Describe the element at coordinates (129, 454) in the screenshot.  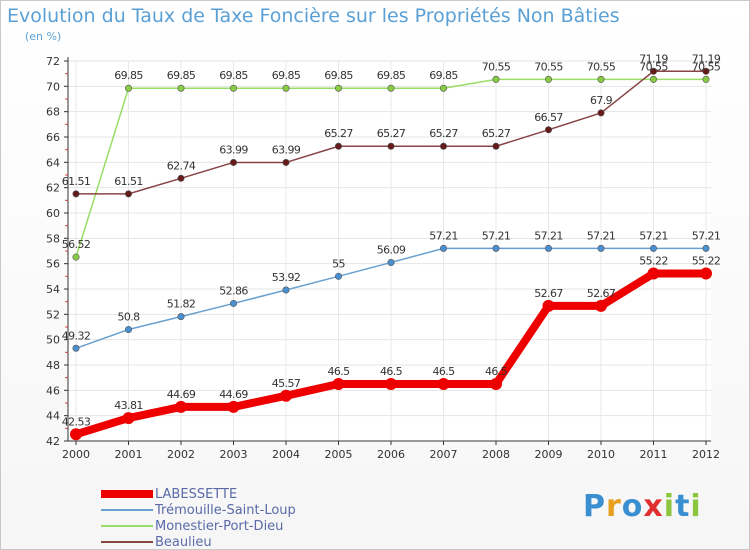
I see `x-tick-label: 2001` at that location.